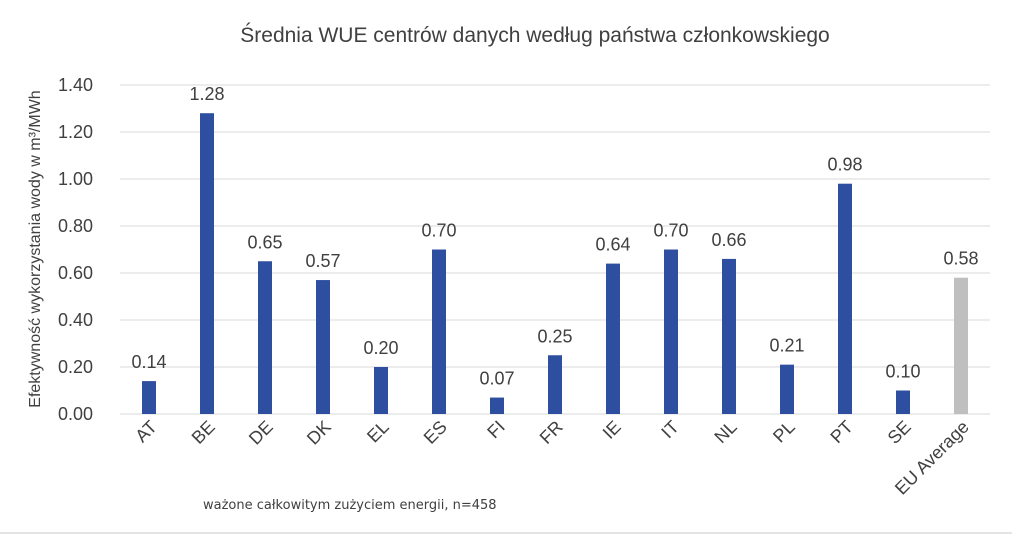 Image resolution: width=1012 pixels, height=534 pixels. Describe the element at coordinates (380, 348) in the screenshot. I see `data-label: 0.20` at that location.